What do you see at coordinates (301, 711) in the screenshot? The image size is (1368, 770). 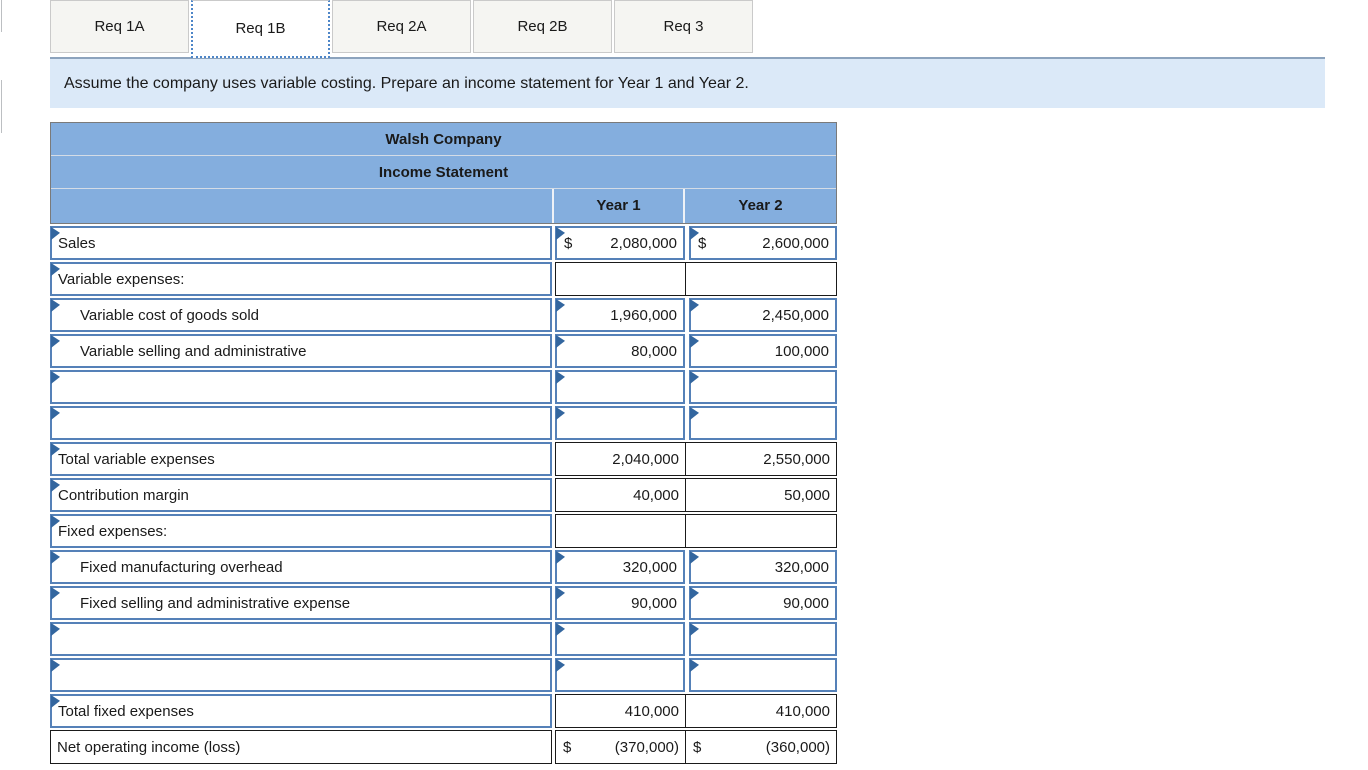 I see `row-label-cell: Total fixed expenses` at bounding box center [301, 711].